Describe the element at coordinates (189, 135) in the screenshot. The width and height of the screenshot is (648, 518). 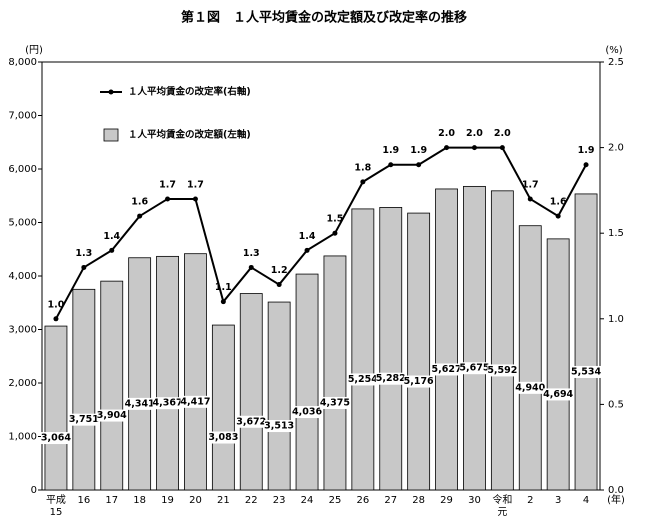
I see `legend-label: １人平均賃金の改定額(左軸)` at that location.